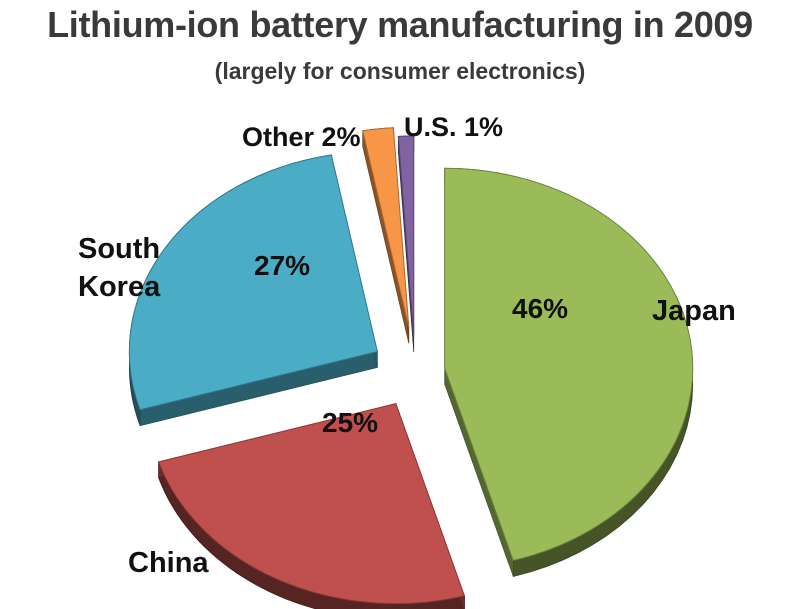  I want to click on data-label-us: U.S. 1%, so click(453, 127).